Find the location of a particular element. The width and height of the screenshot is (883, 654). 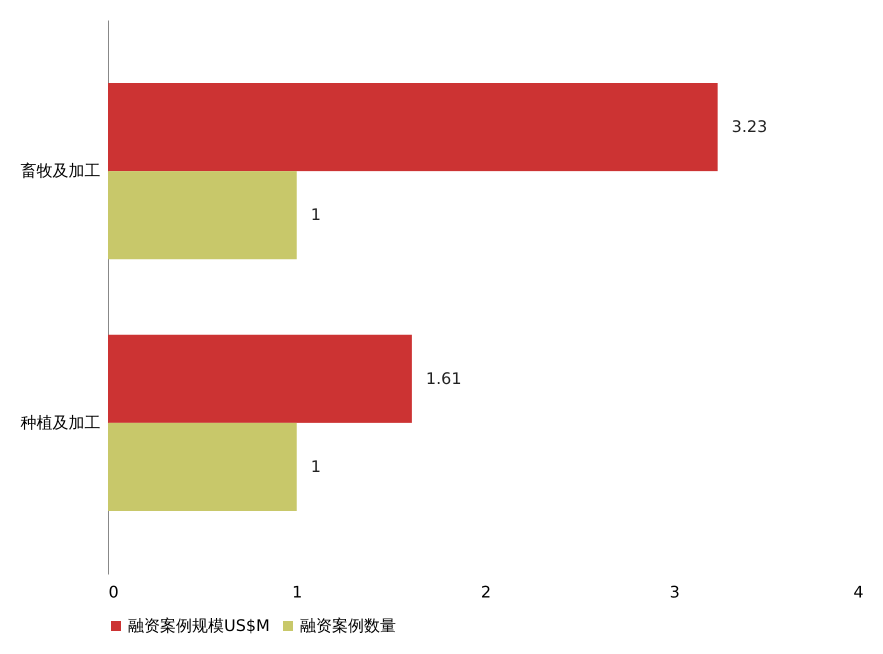

x-tick-label: 4 is located at coordinates (858, 592).